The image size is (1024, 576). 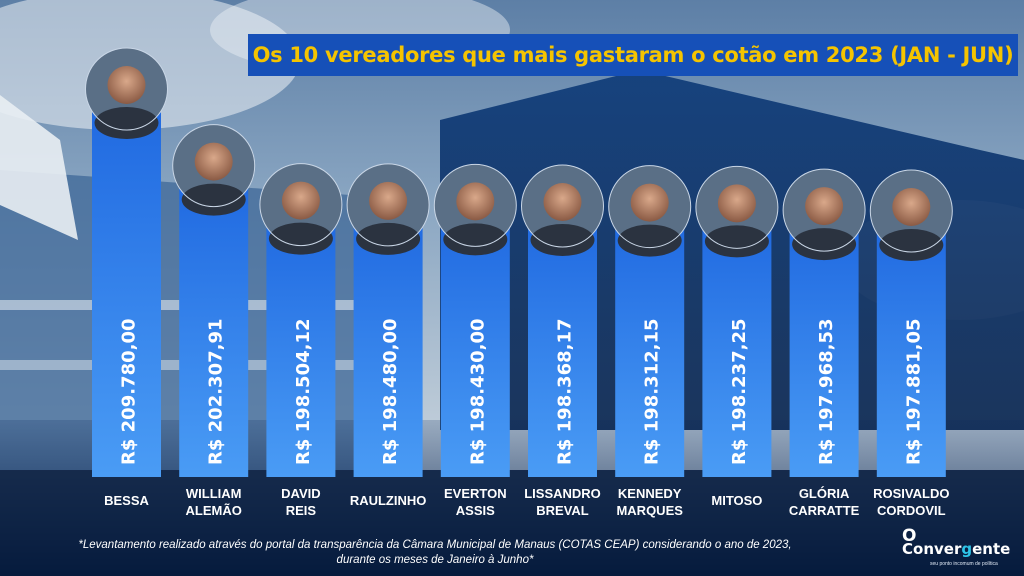 What do you see at coordinates (650, 493) in the screenshot?
I see `category-label-6-0: KENNEDY` at bounding box center [650, 493].